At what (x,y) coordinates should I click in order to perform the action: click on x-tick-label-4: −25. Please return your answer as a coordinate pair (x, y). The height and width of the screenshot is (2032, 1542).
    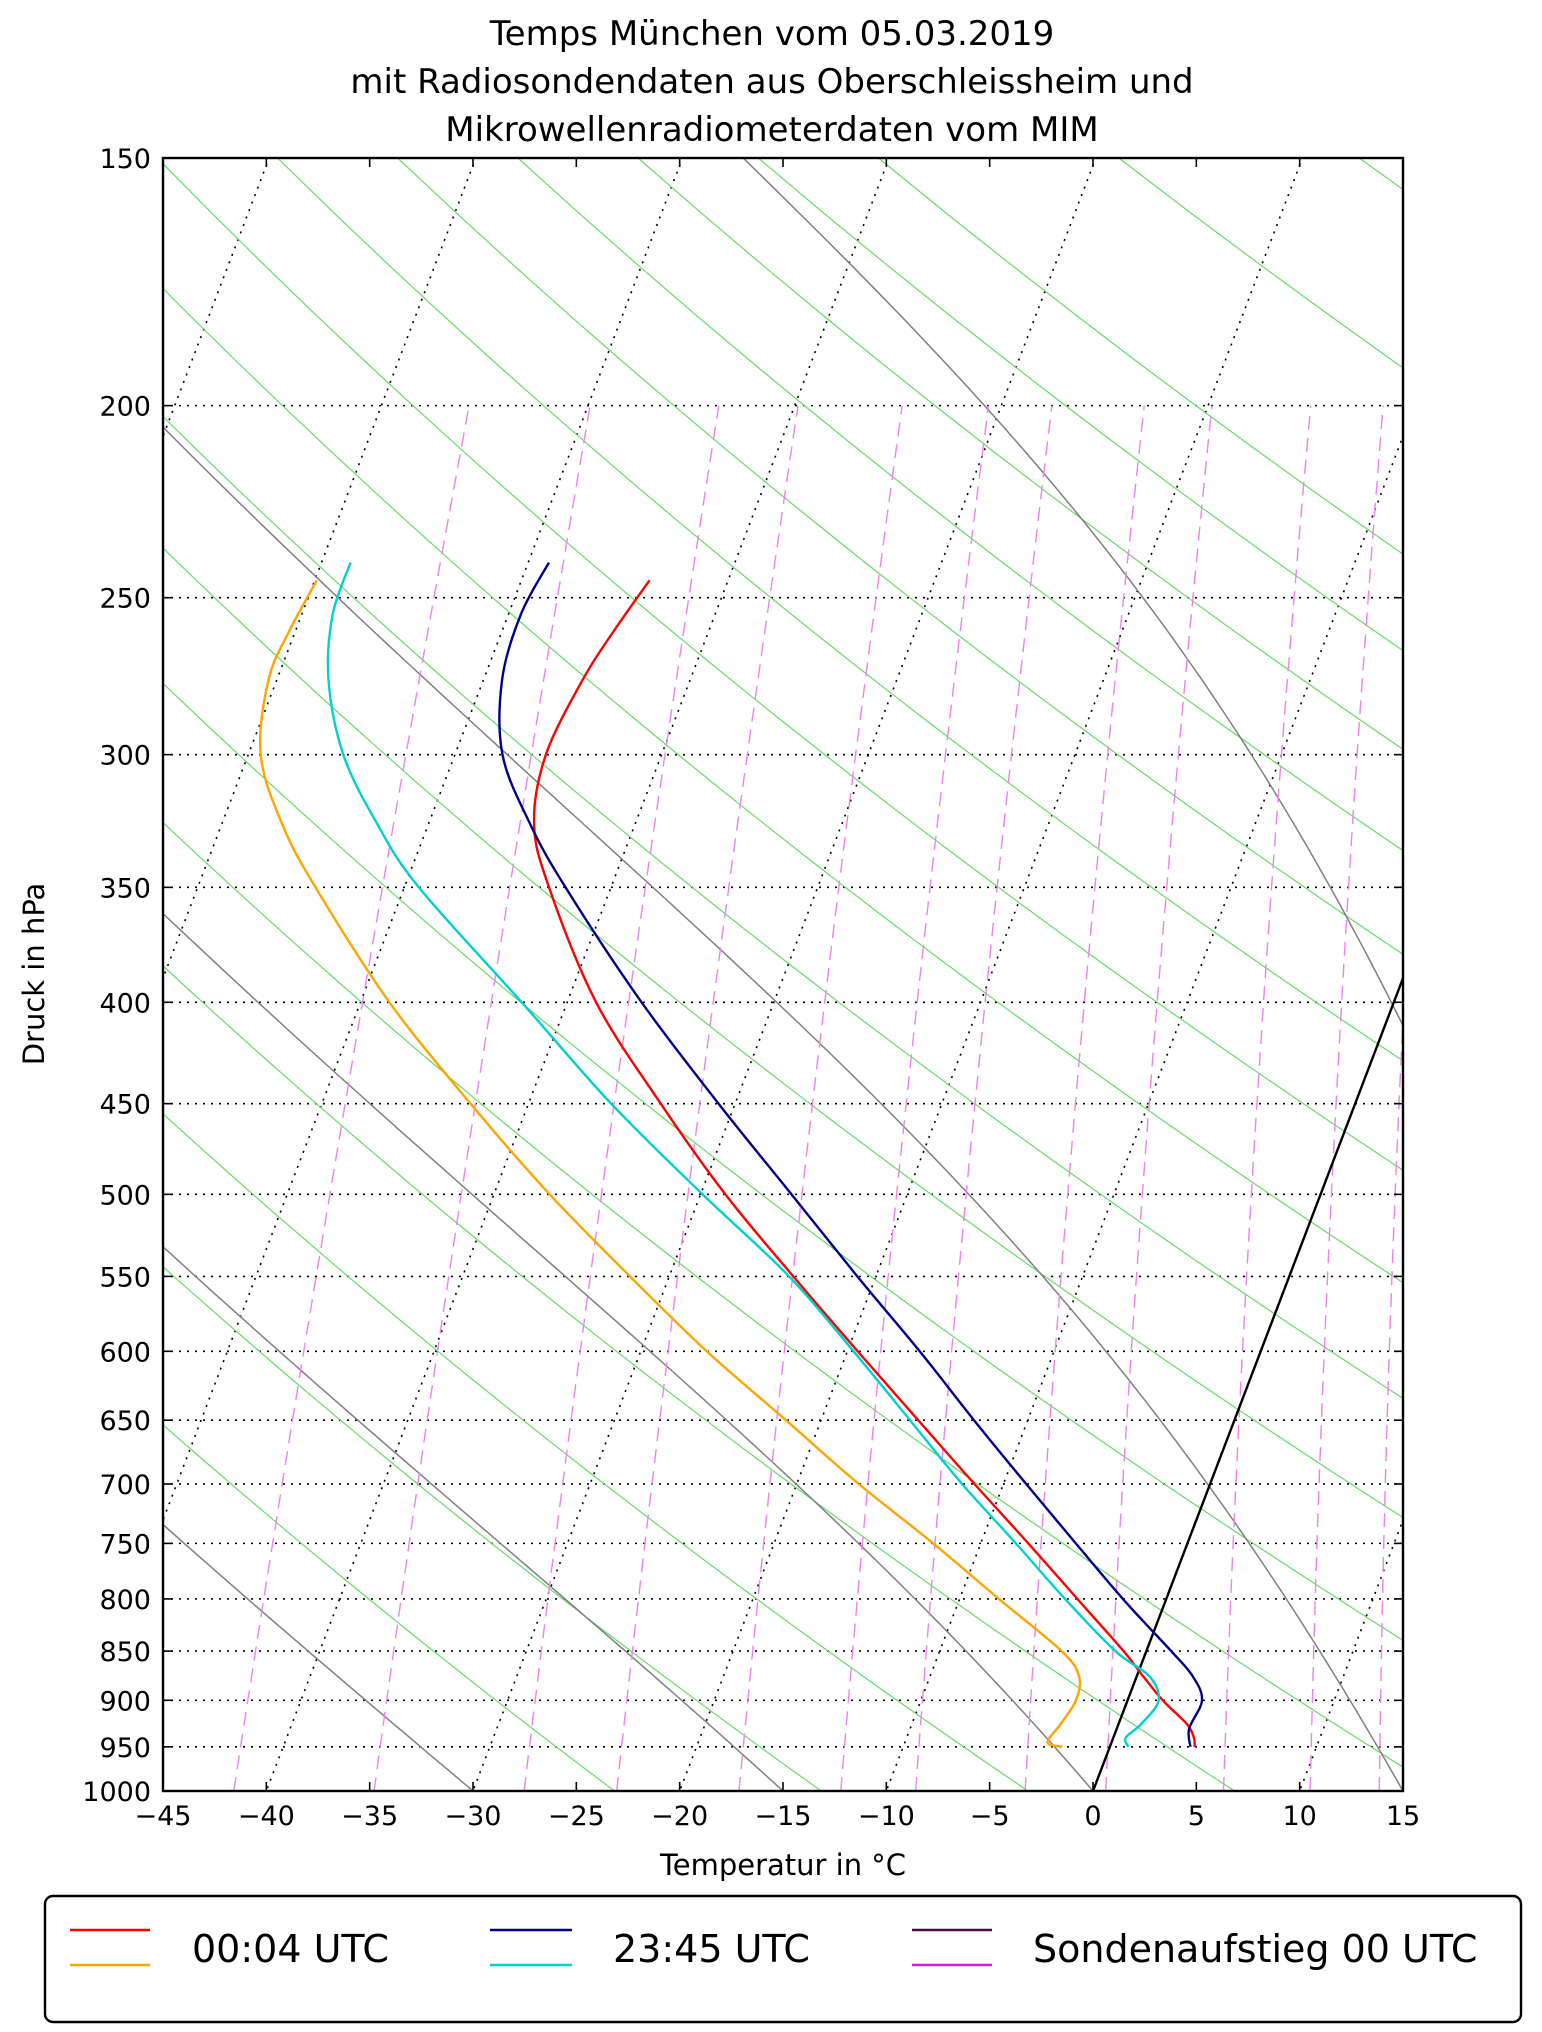
    Looking at the image, I should click on (576, 1816).